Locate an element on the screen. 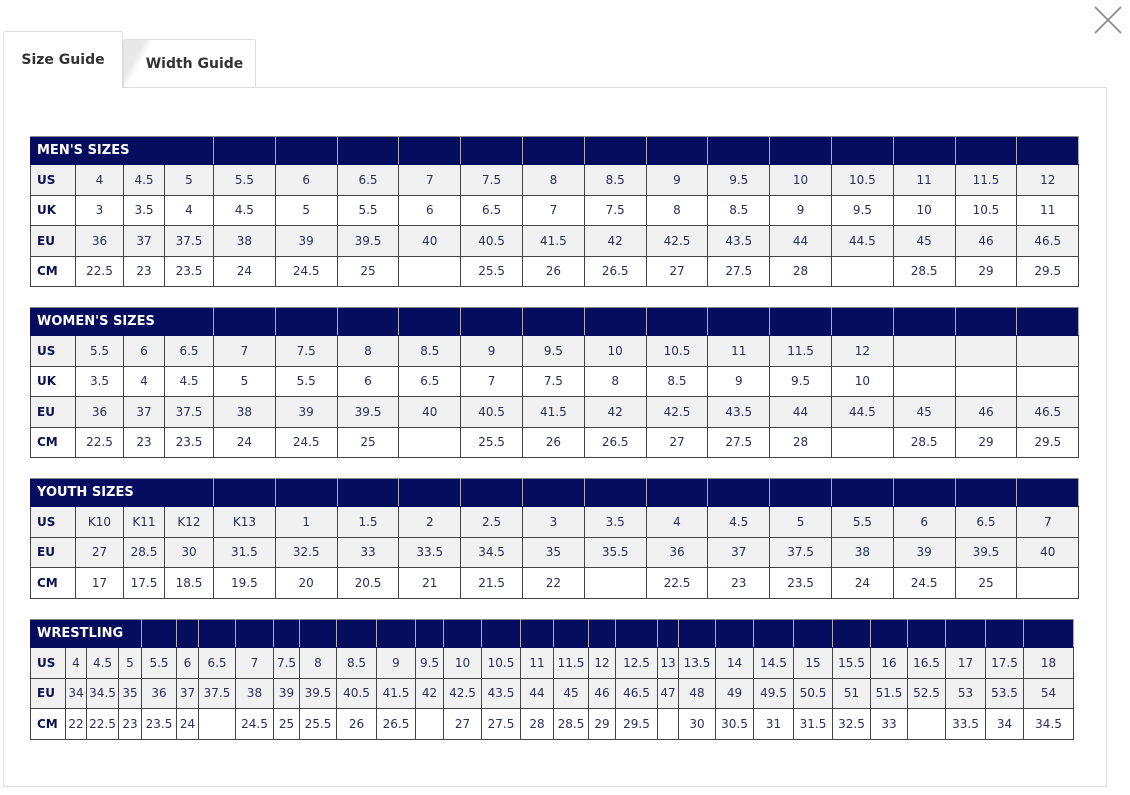  size-cell: 1 is located at coordinates (306, 522).